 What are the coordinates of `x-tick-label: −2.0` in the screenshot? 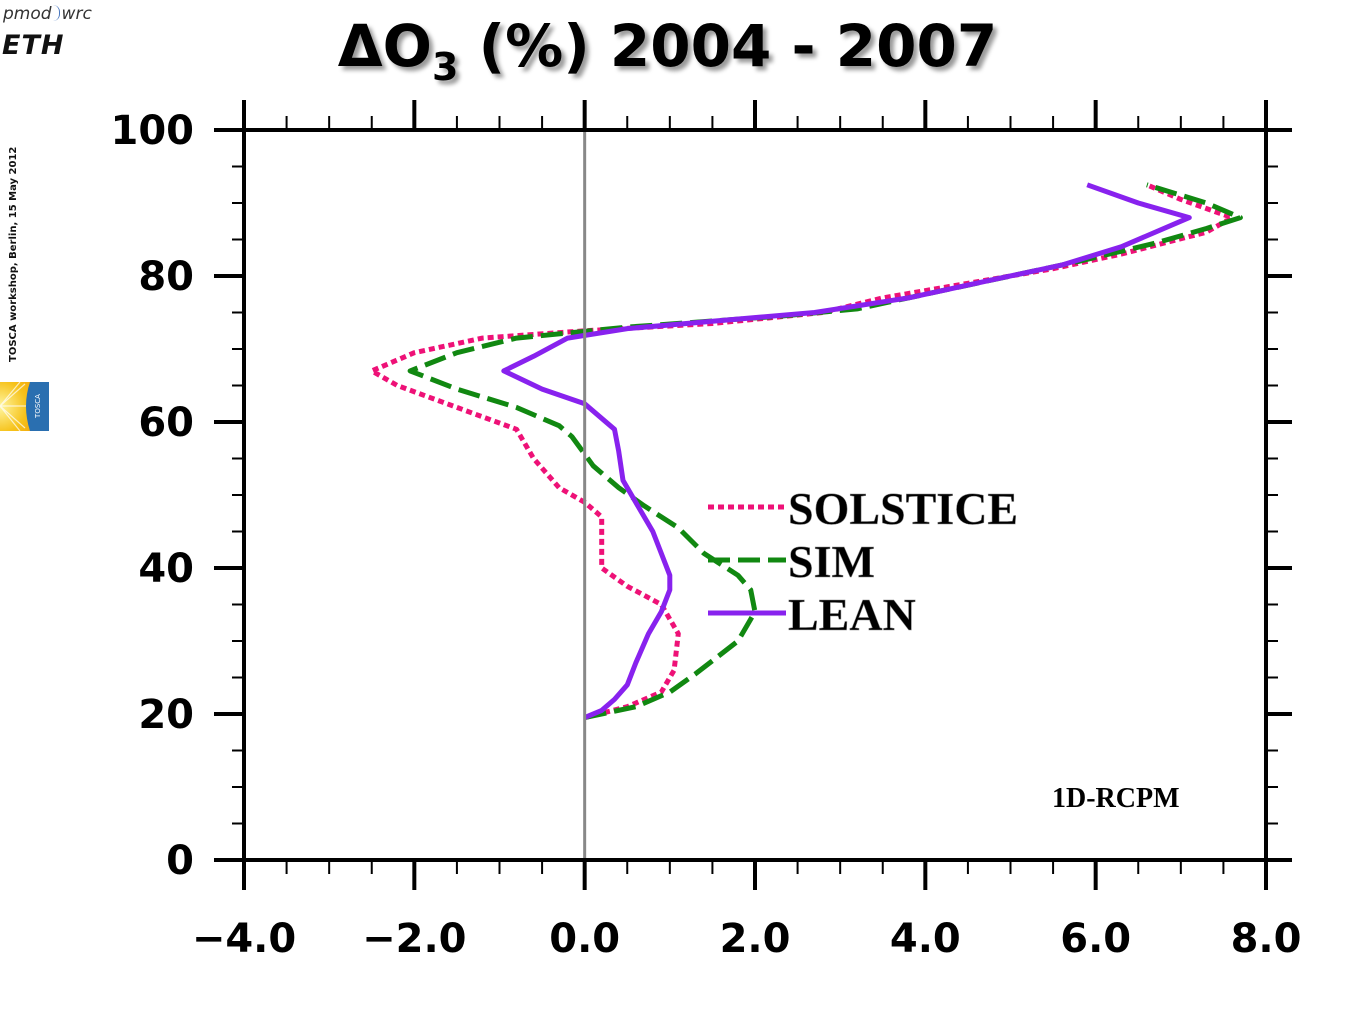 It's located at (414, 939).